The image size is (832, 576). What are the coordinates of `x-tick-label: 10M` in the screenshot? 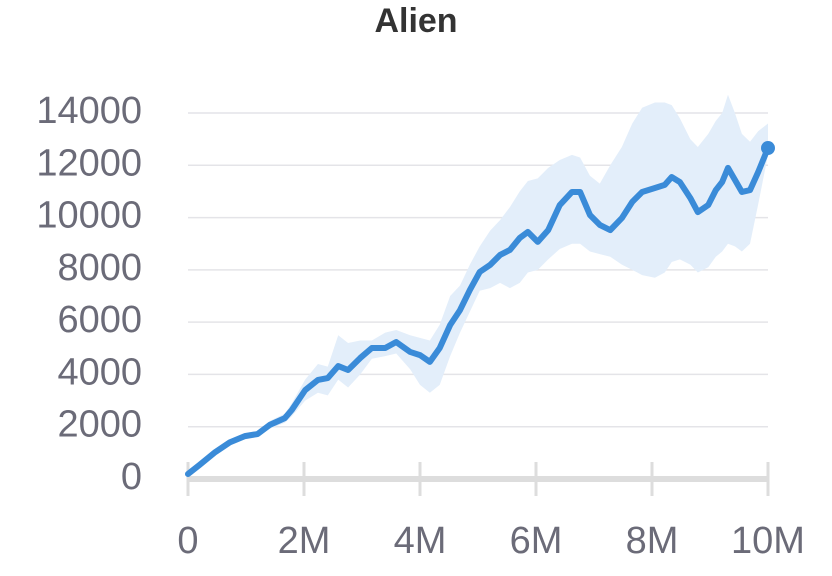 It's located at (768, 541).